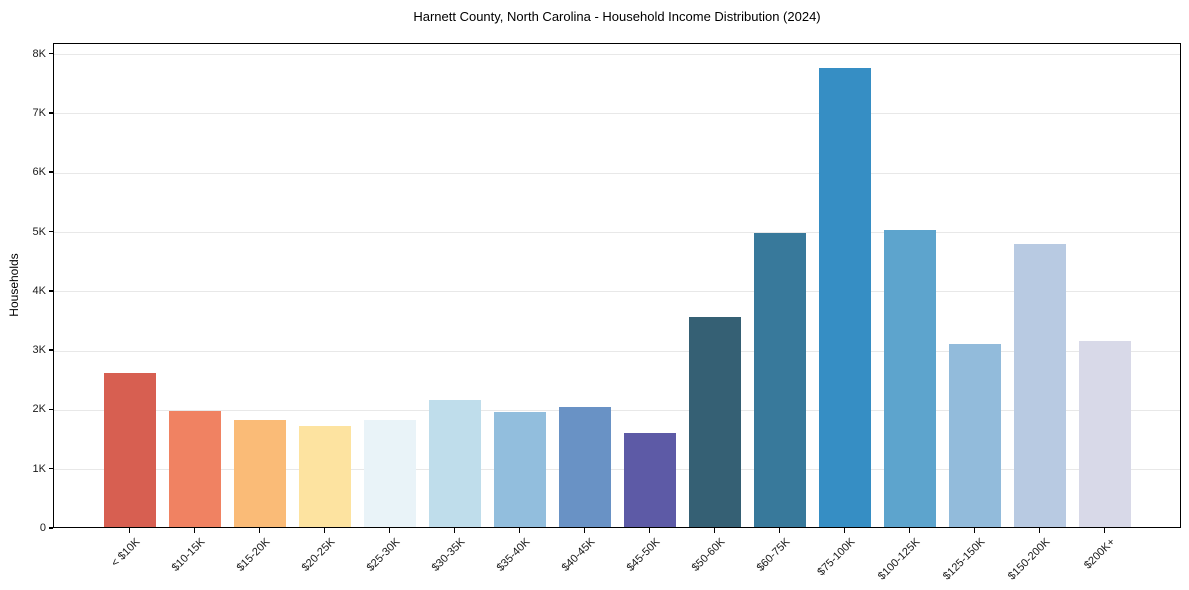 This screenshot has width=1189, height=590. Describe the element at coordinates (643, 555) in the screenshot. I see `x-tick-label: $45-50K` at that location.